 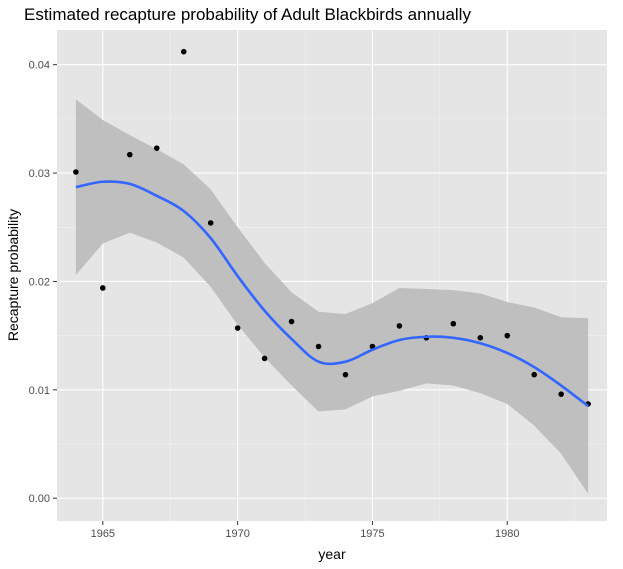 I want to click on y-tick-label: 0.02, so click(x=39, y=282).